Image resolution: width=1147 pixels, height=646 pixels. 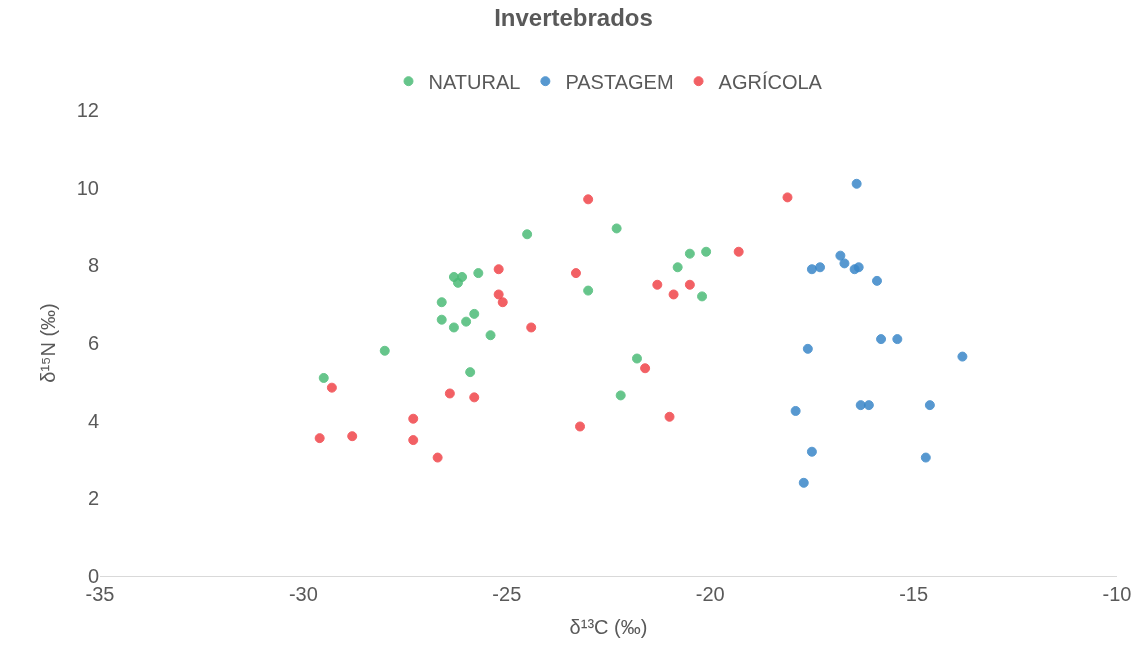 I want to click on x-axis-title: δ¹³C (‰), so click(x=608, y=626).